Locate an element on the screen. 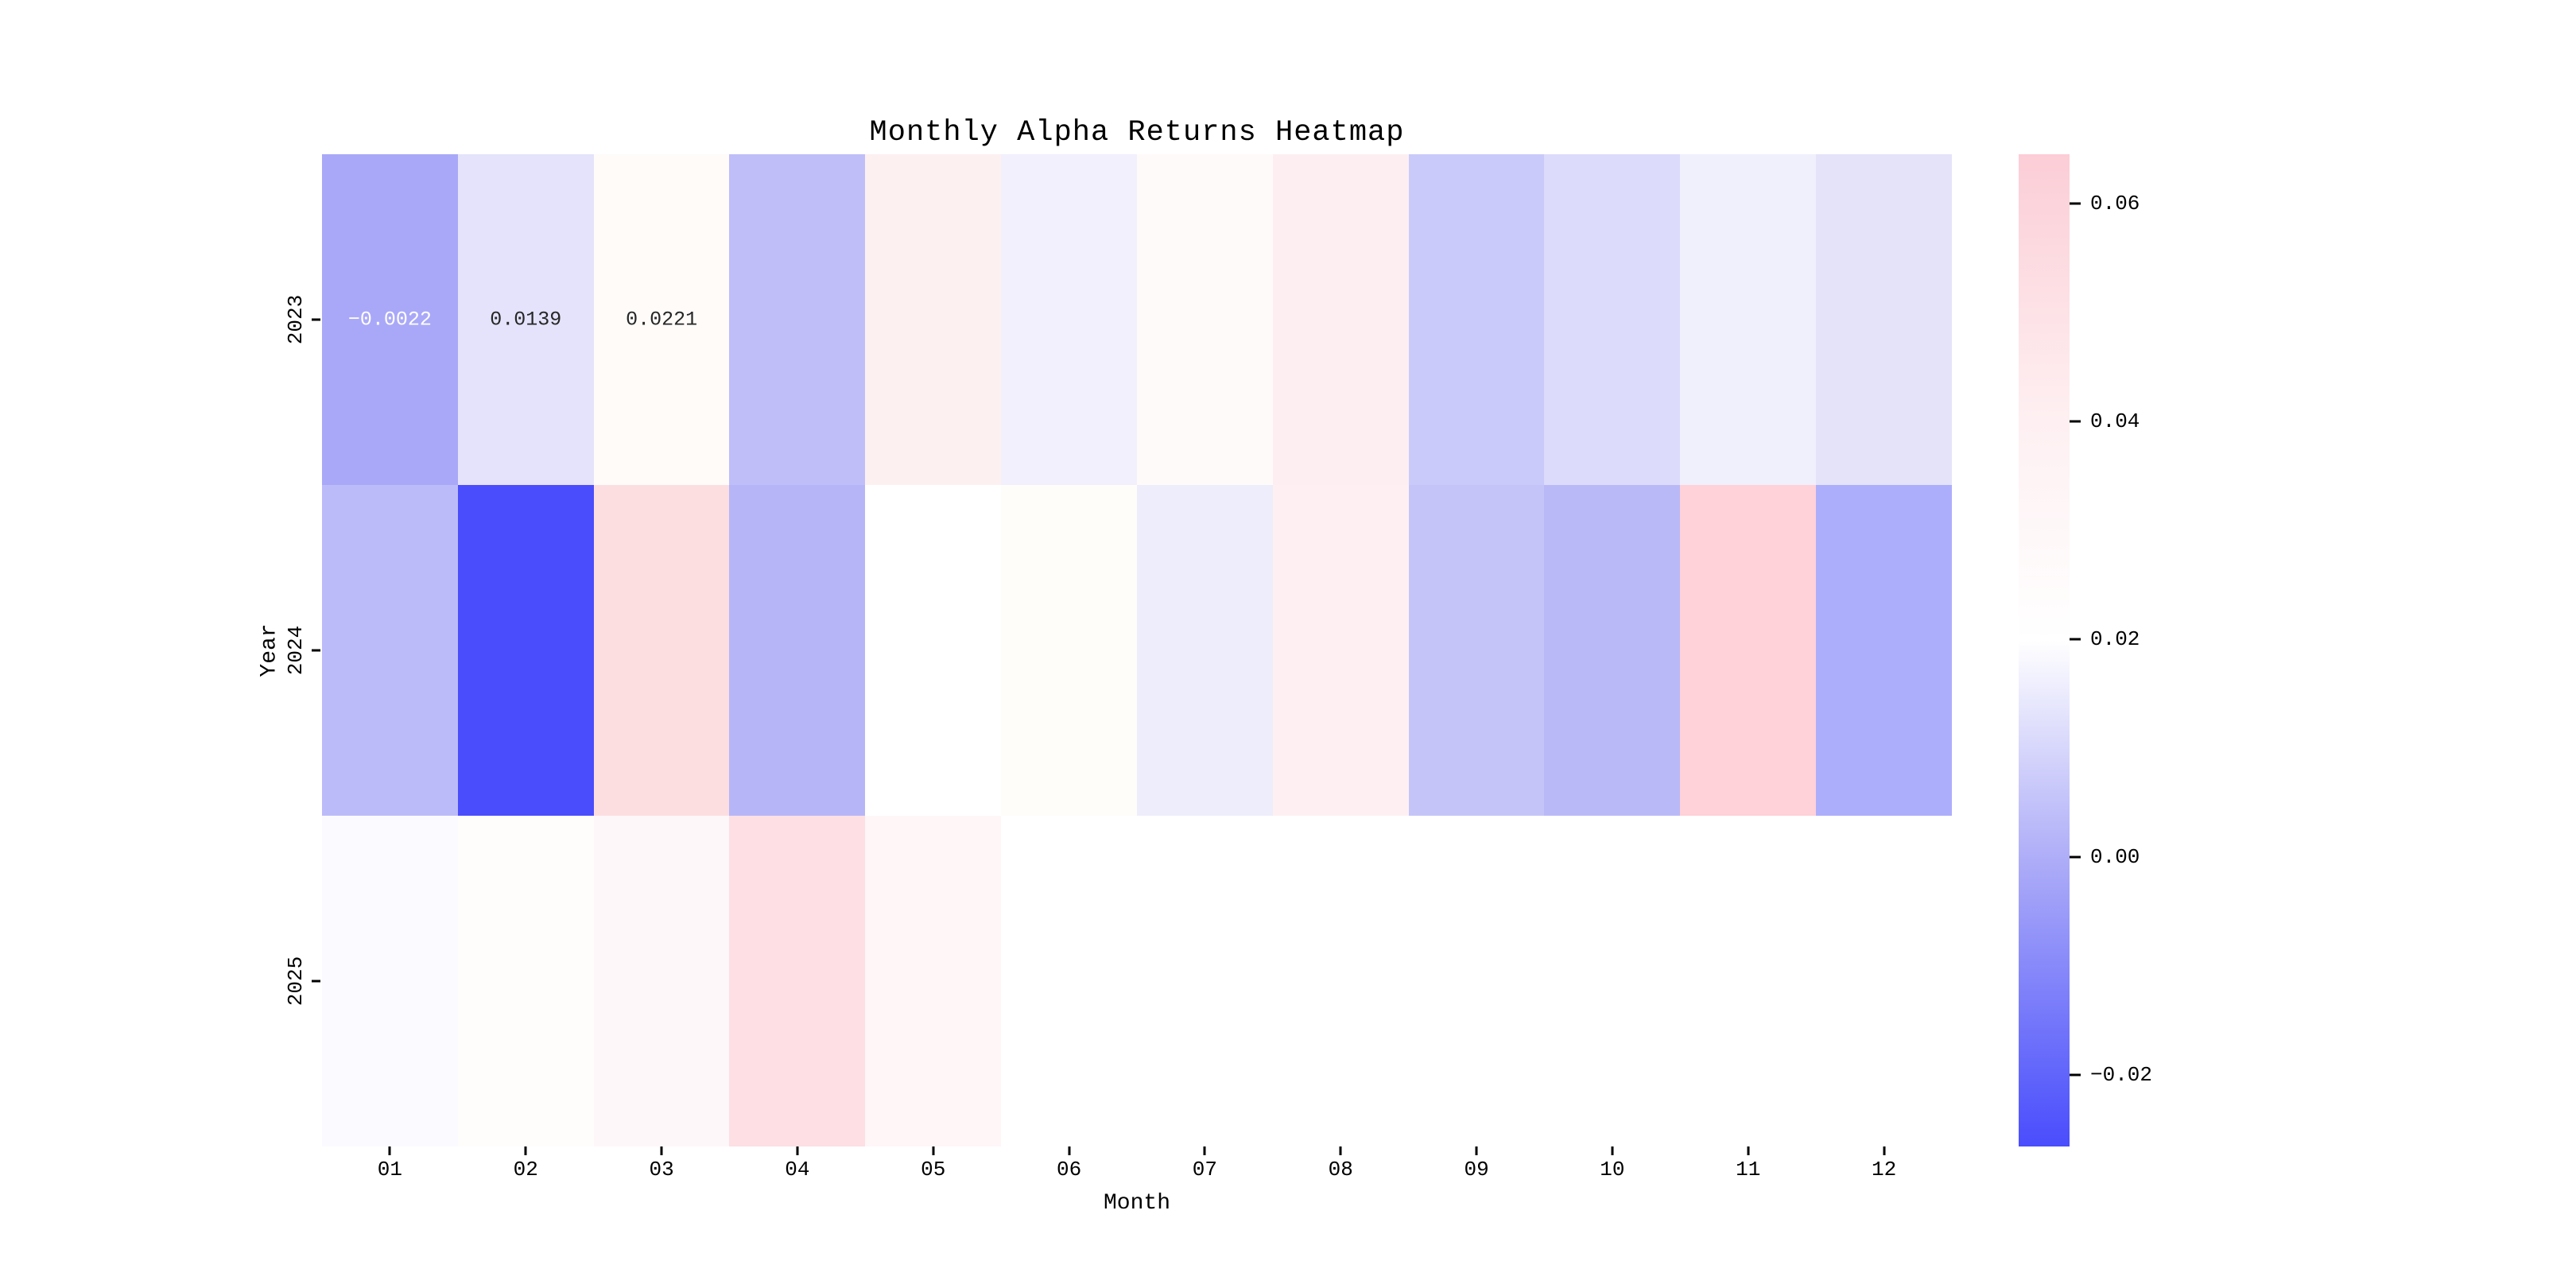 This screenshot has height=1288, width=2576. colorbar is located at coordinates (2045, 650).